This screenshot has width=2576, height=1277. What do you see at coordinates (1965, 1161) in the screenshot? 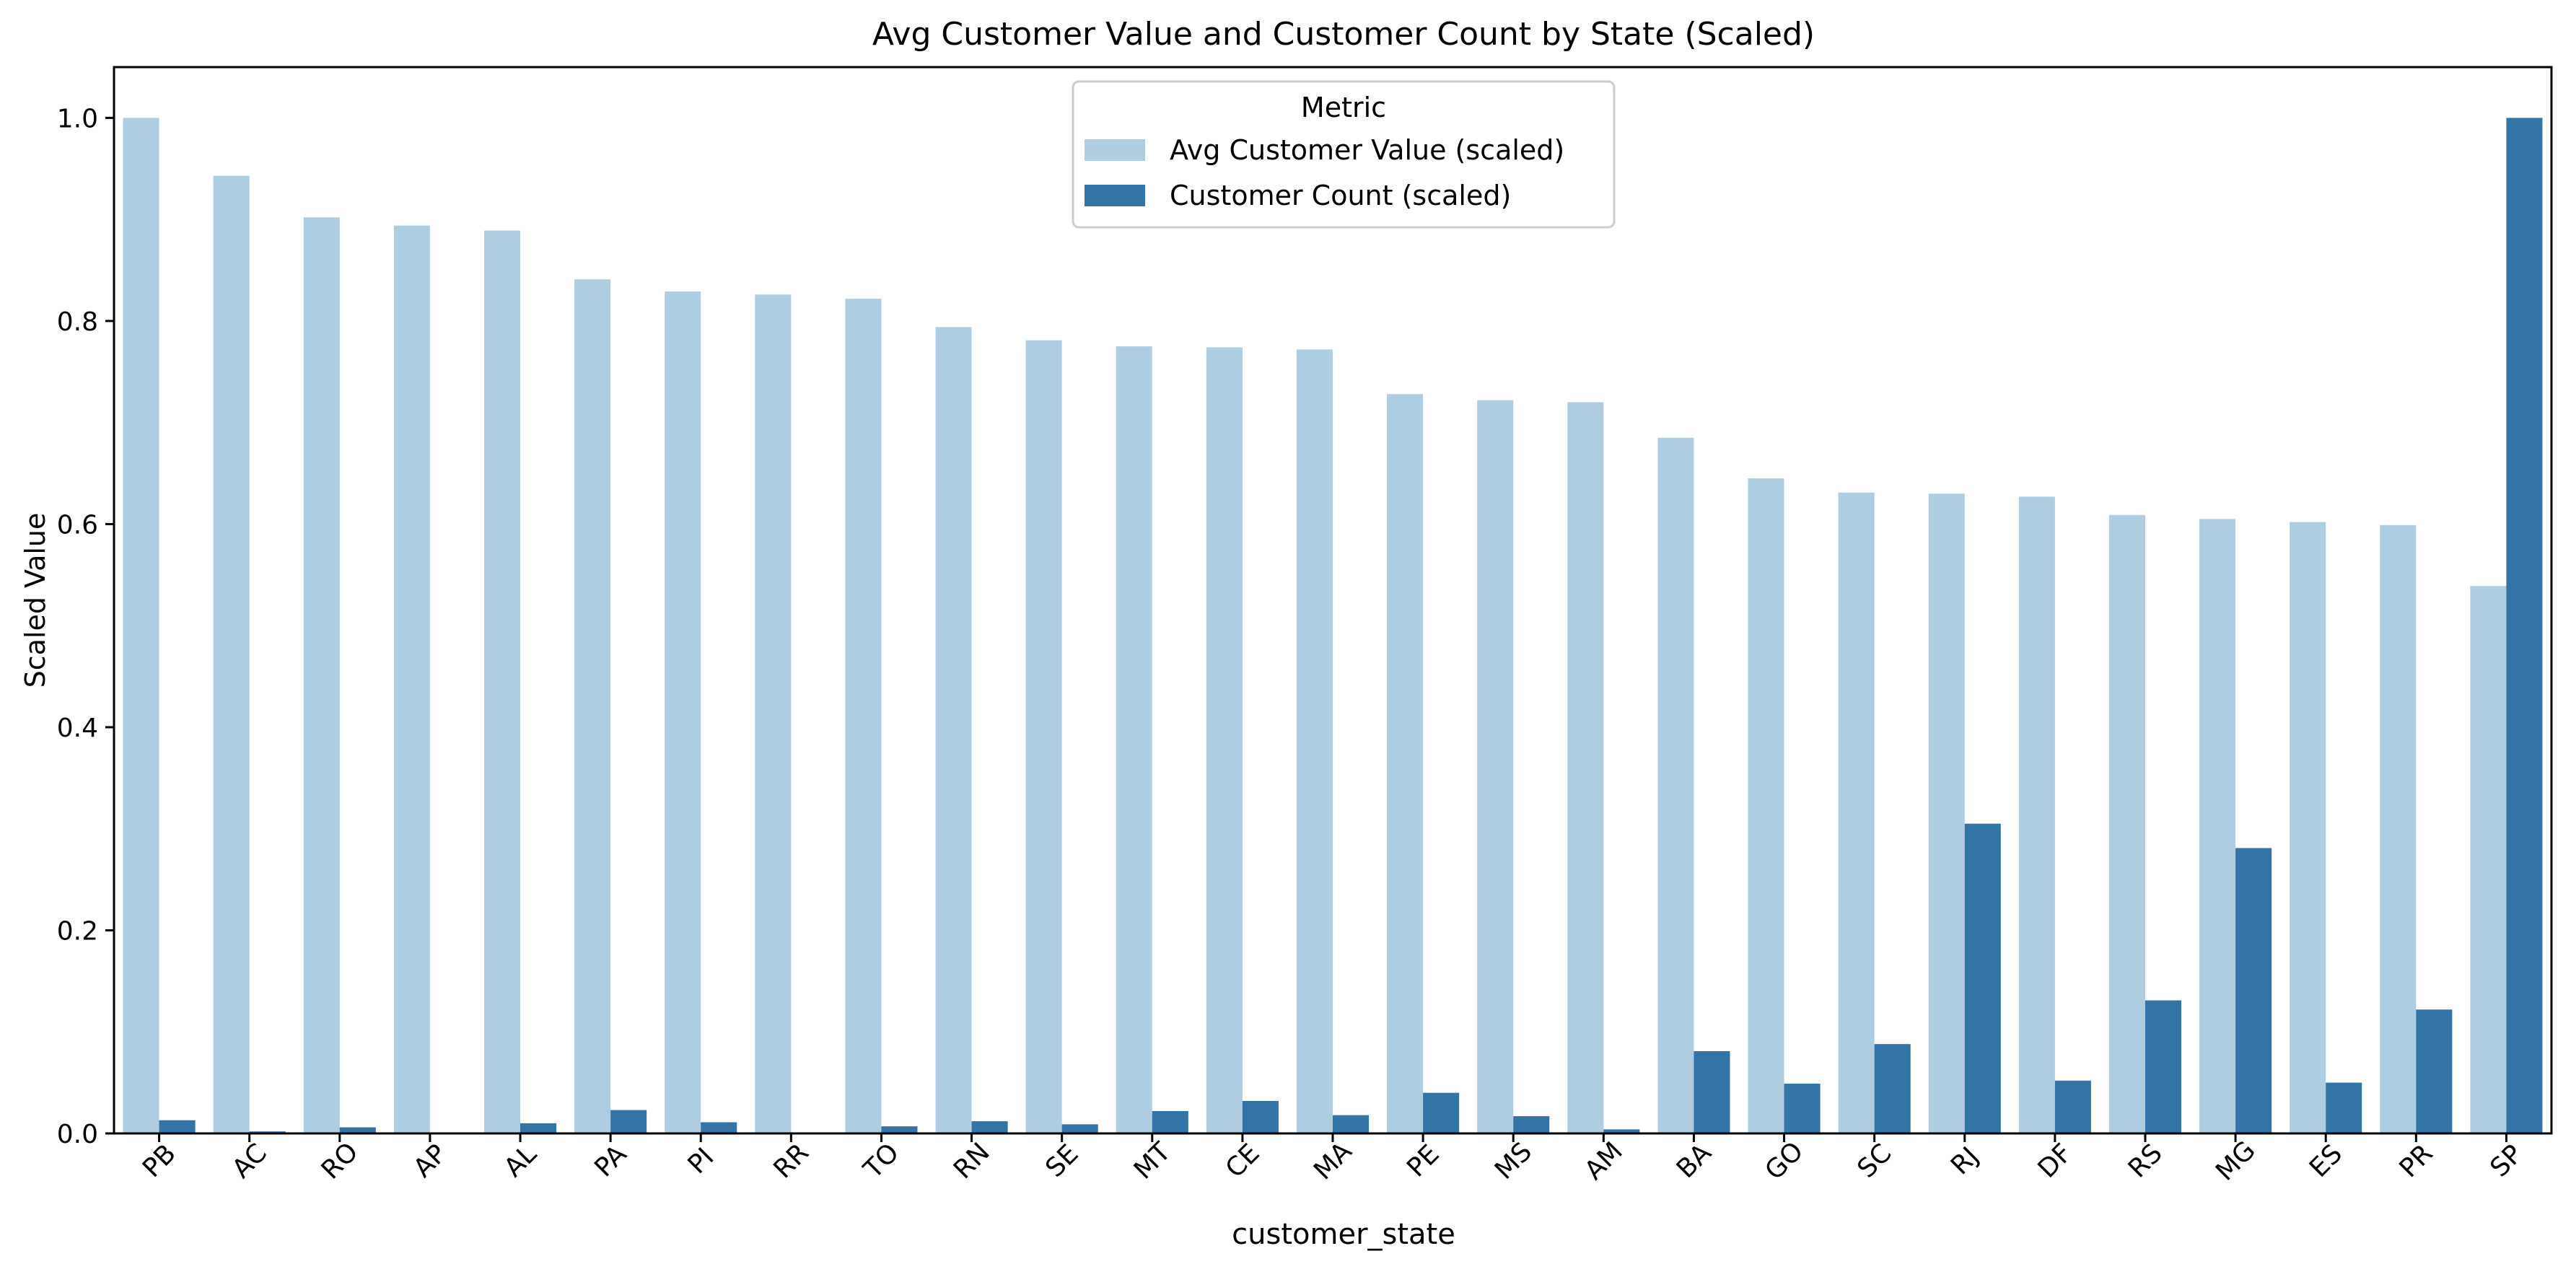
I see `x-tick-label-rj: RJ` at bounding box center [1965, 1161].